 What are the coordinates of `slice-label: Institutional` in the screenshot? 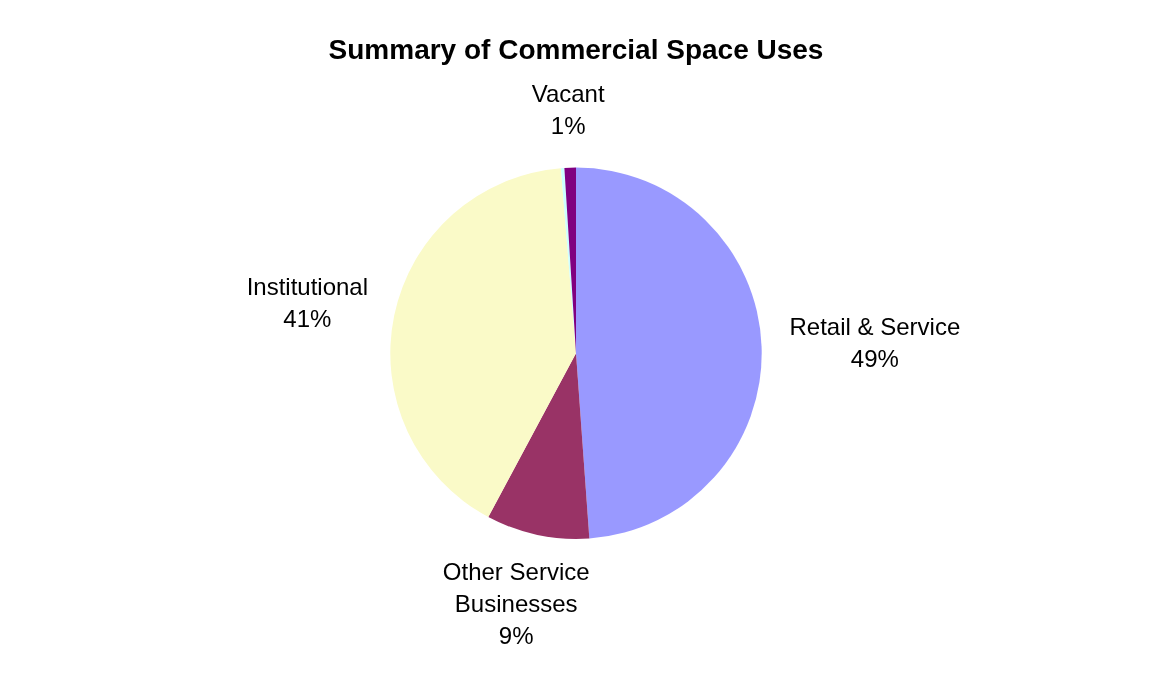 It's located at (307, 286).